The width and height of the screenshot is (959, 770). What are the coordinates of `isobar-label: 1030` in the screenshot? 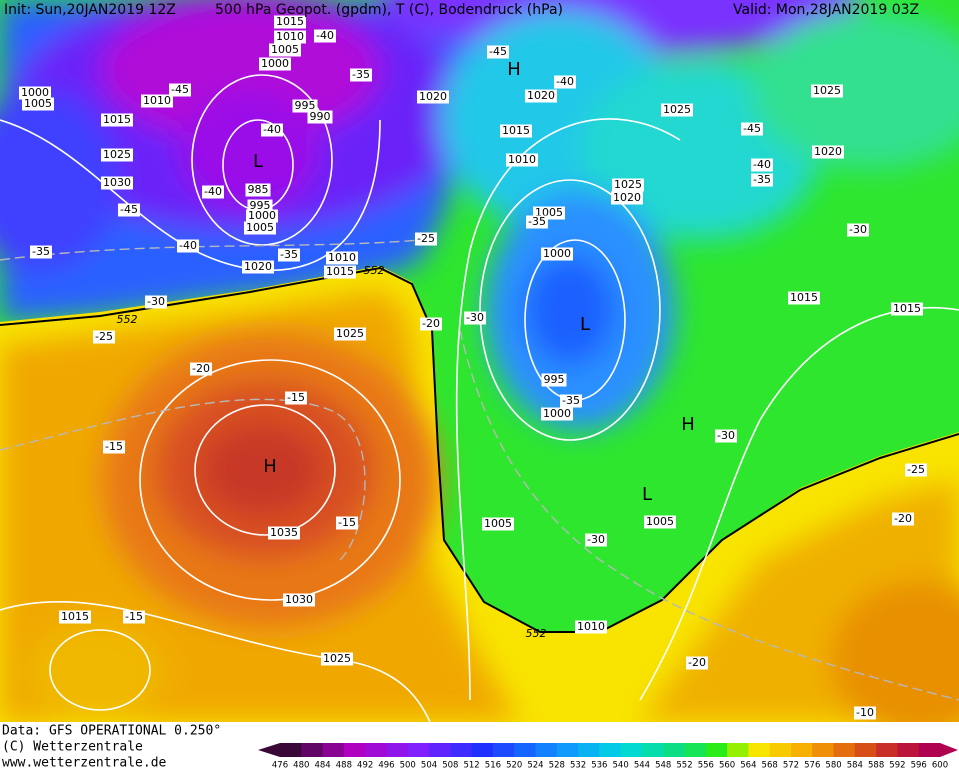 It's located at (299, 599).